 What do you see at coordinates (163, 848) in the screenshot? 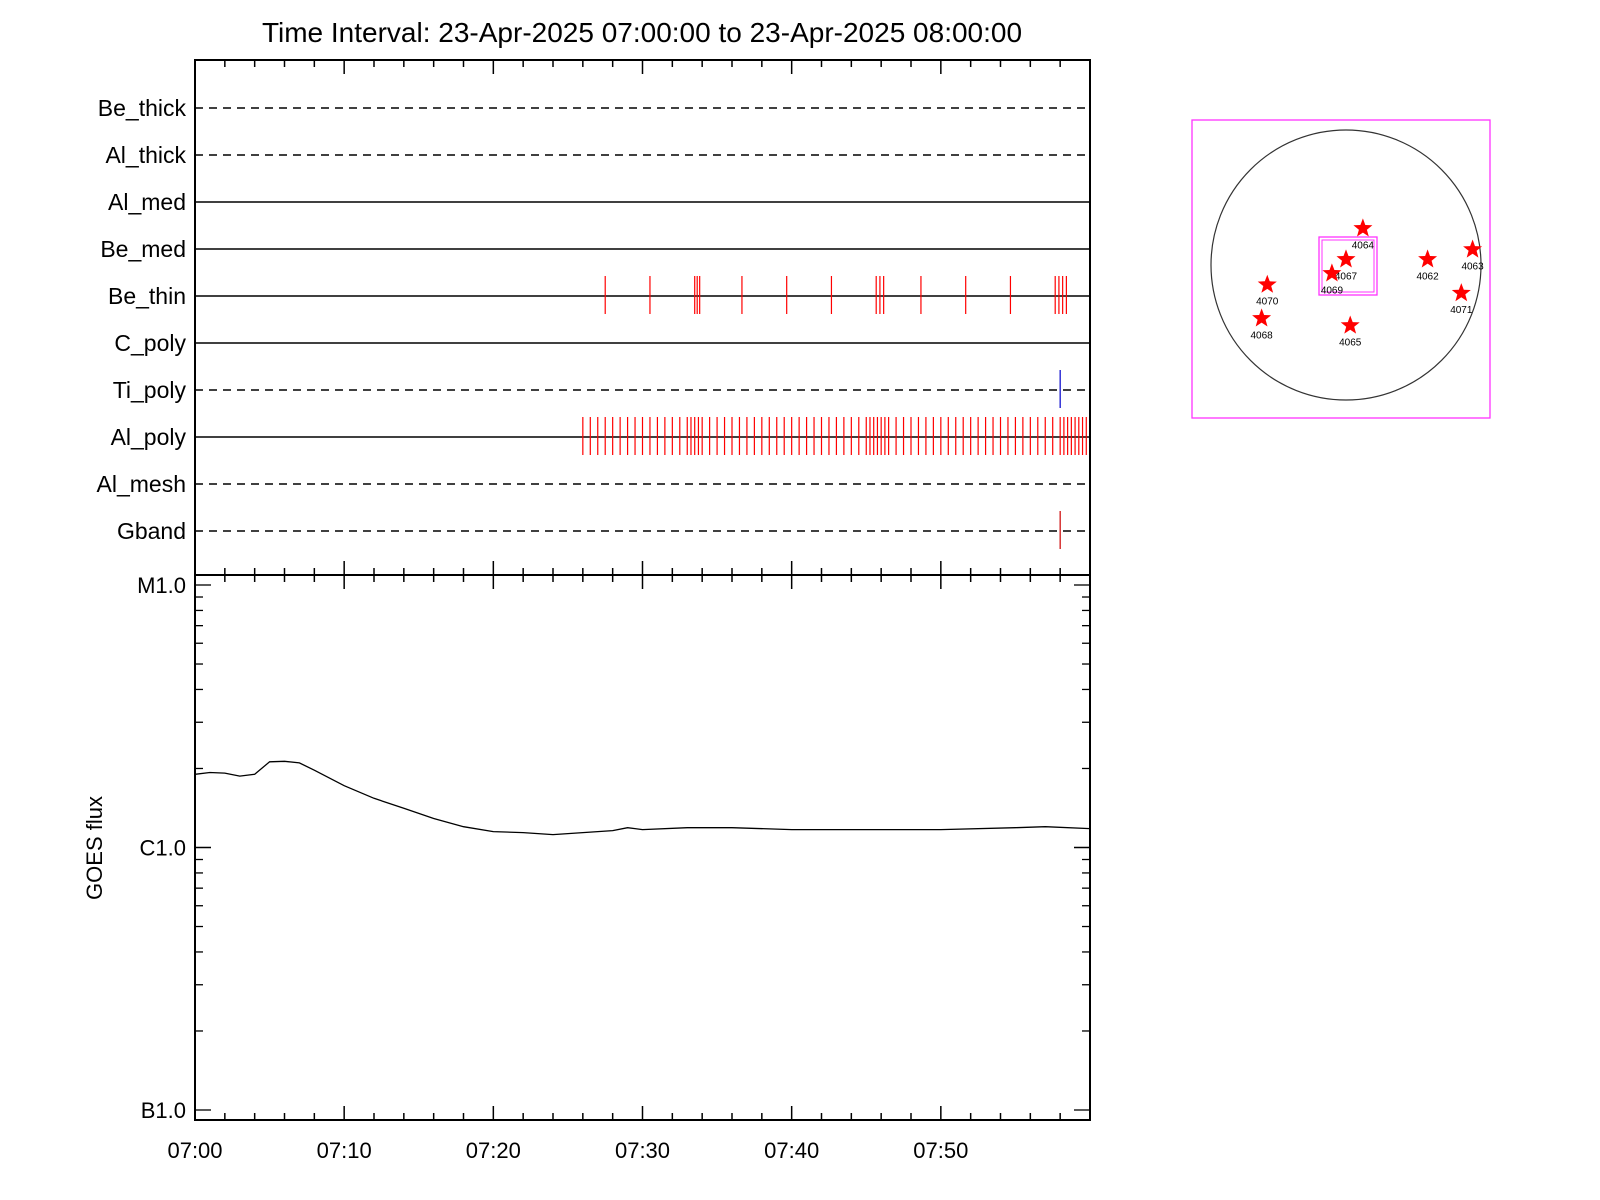
I see `y-tick-label: C1.0` at bounding box center [163, 848].